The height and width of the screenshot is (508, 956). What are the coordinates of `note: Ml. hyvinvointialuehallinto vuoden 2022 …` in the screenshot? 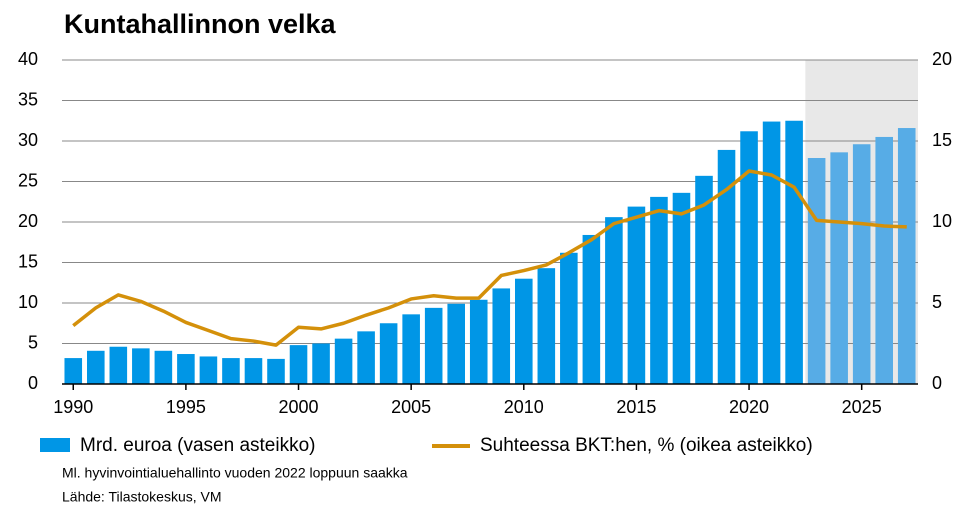 It's located at (235, 473).